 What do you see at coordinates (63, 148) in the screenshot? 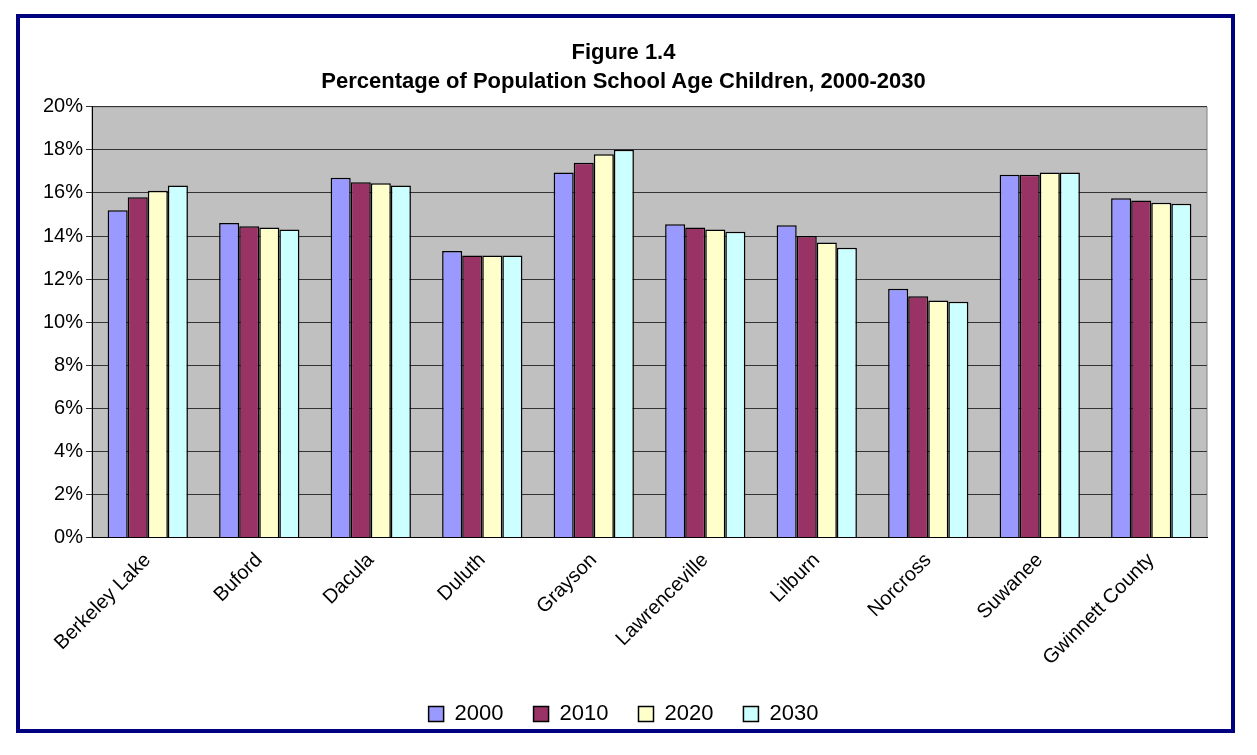
I see `y-tick-label: 18%` at bounding box center [63, 148].